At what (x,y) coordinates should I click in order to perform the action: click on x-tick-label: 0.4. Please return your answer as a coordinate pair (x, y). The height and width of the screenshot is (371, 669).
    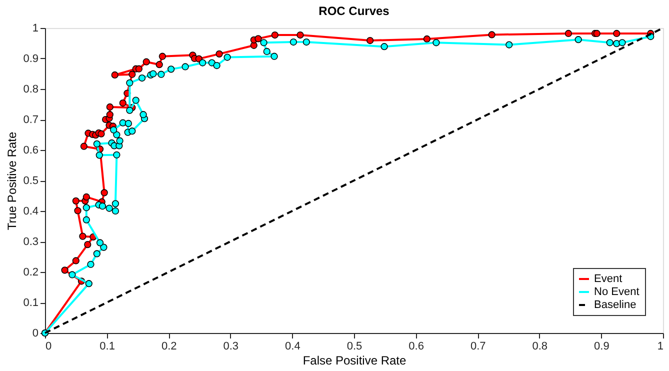
    Looking at the image, I should click on (292, 346).